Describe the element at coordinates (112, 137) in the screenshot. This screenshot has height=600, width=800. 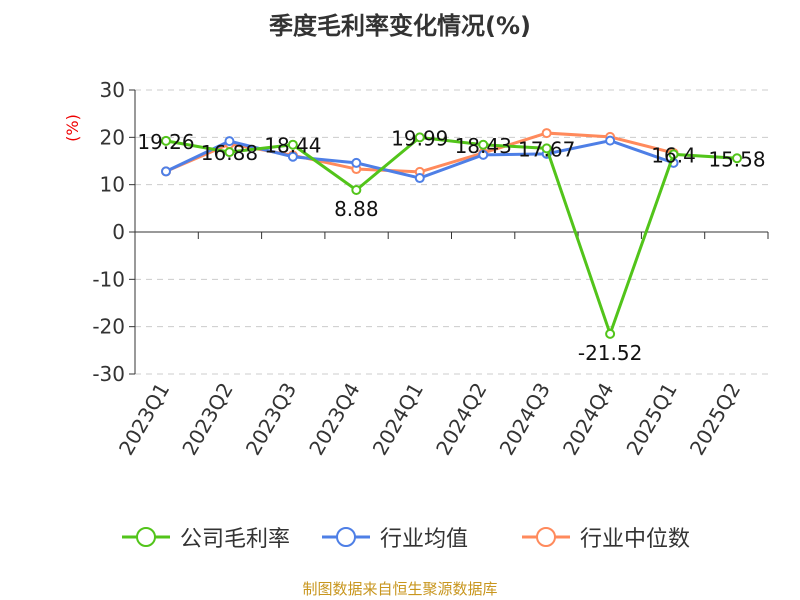
I see `y-tick-label: 20` at that location.